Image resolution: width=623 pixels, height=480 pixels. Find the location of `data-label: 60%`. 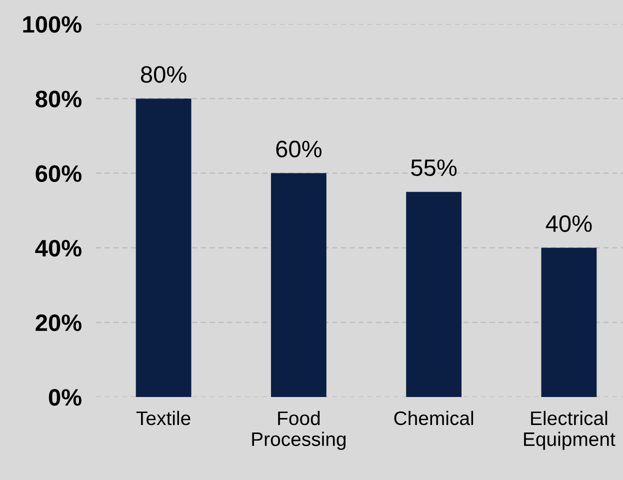

data-label: 60% is located at coordinates (299, 149).